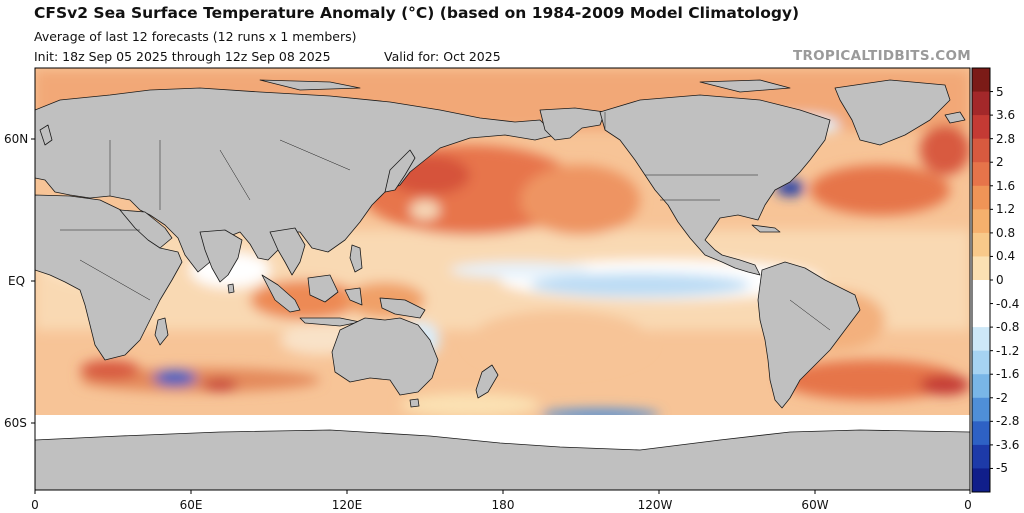  Describe the element at coordinates (1000, 280) in the screenshot. I see `colorbar-tick-label: 0` at that location.